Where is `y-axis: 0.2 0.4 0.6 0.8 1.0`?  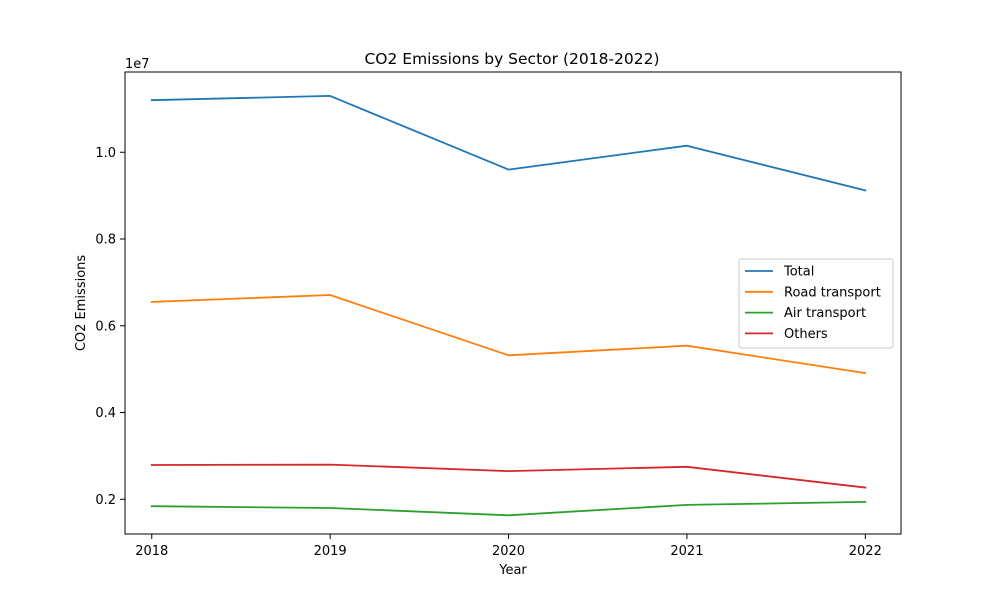 y-axis: 0.2 0.4 0.6 0.8 1.0 is located at coordinates (110, 327).